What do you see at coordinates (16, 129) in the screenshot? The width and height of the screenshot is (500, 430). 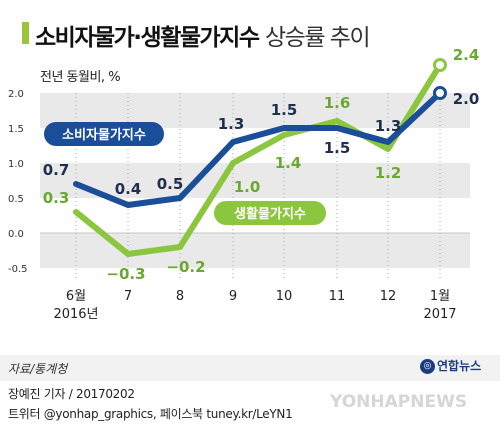 I see `y-tick-label: 1.5` at bounding box center [16, 129].